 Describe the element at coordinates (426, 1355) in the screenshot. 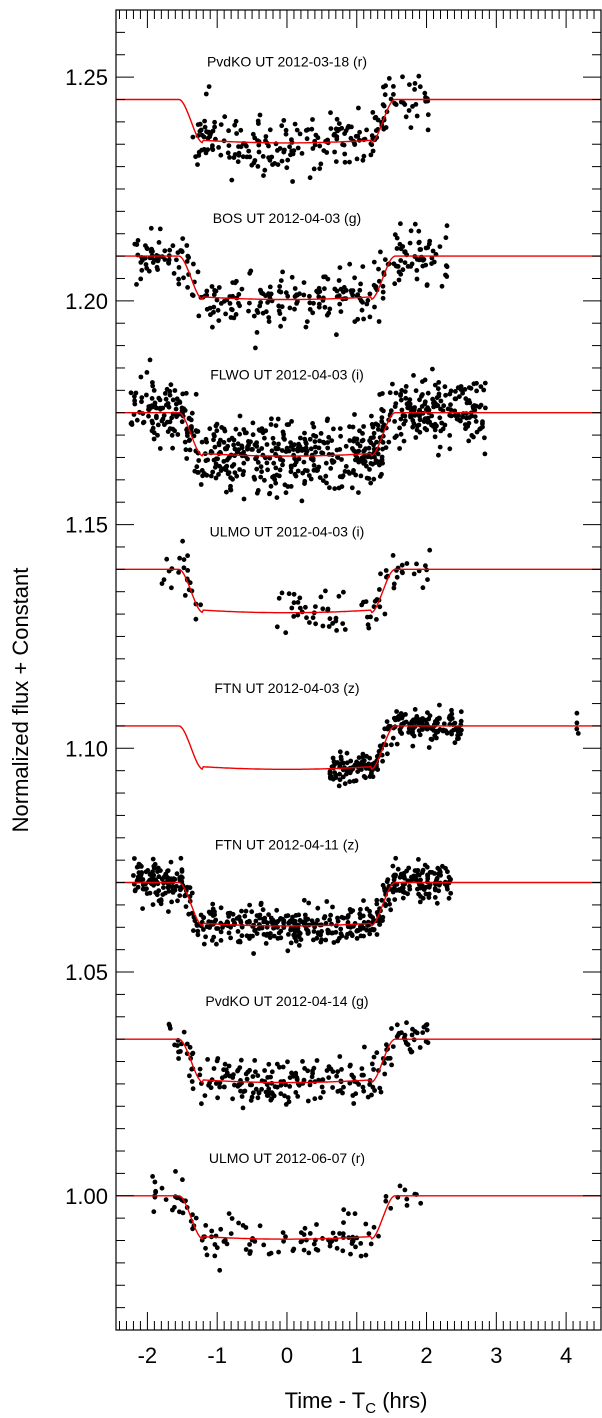

I see `x-tick-label: 2` at that location.